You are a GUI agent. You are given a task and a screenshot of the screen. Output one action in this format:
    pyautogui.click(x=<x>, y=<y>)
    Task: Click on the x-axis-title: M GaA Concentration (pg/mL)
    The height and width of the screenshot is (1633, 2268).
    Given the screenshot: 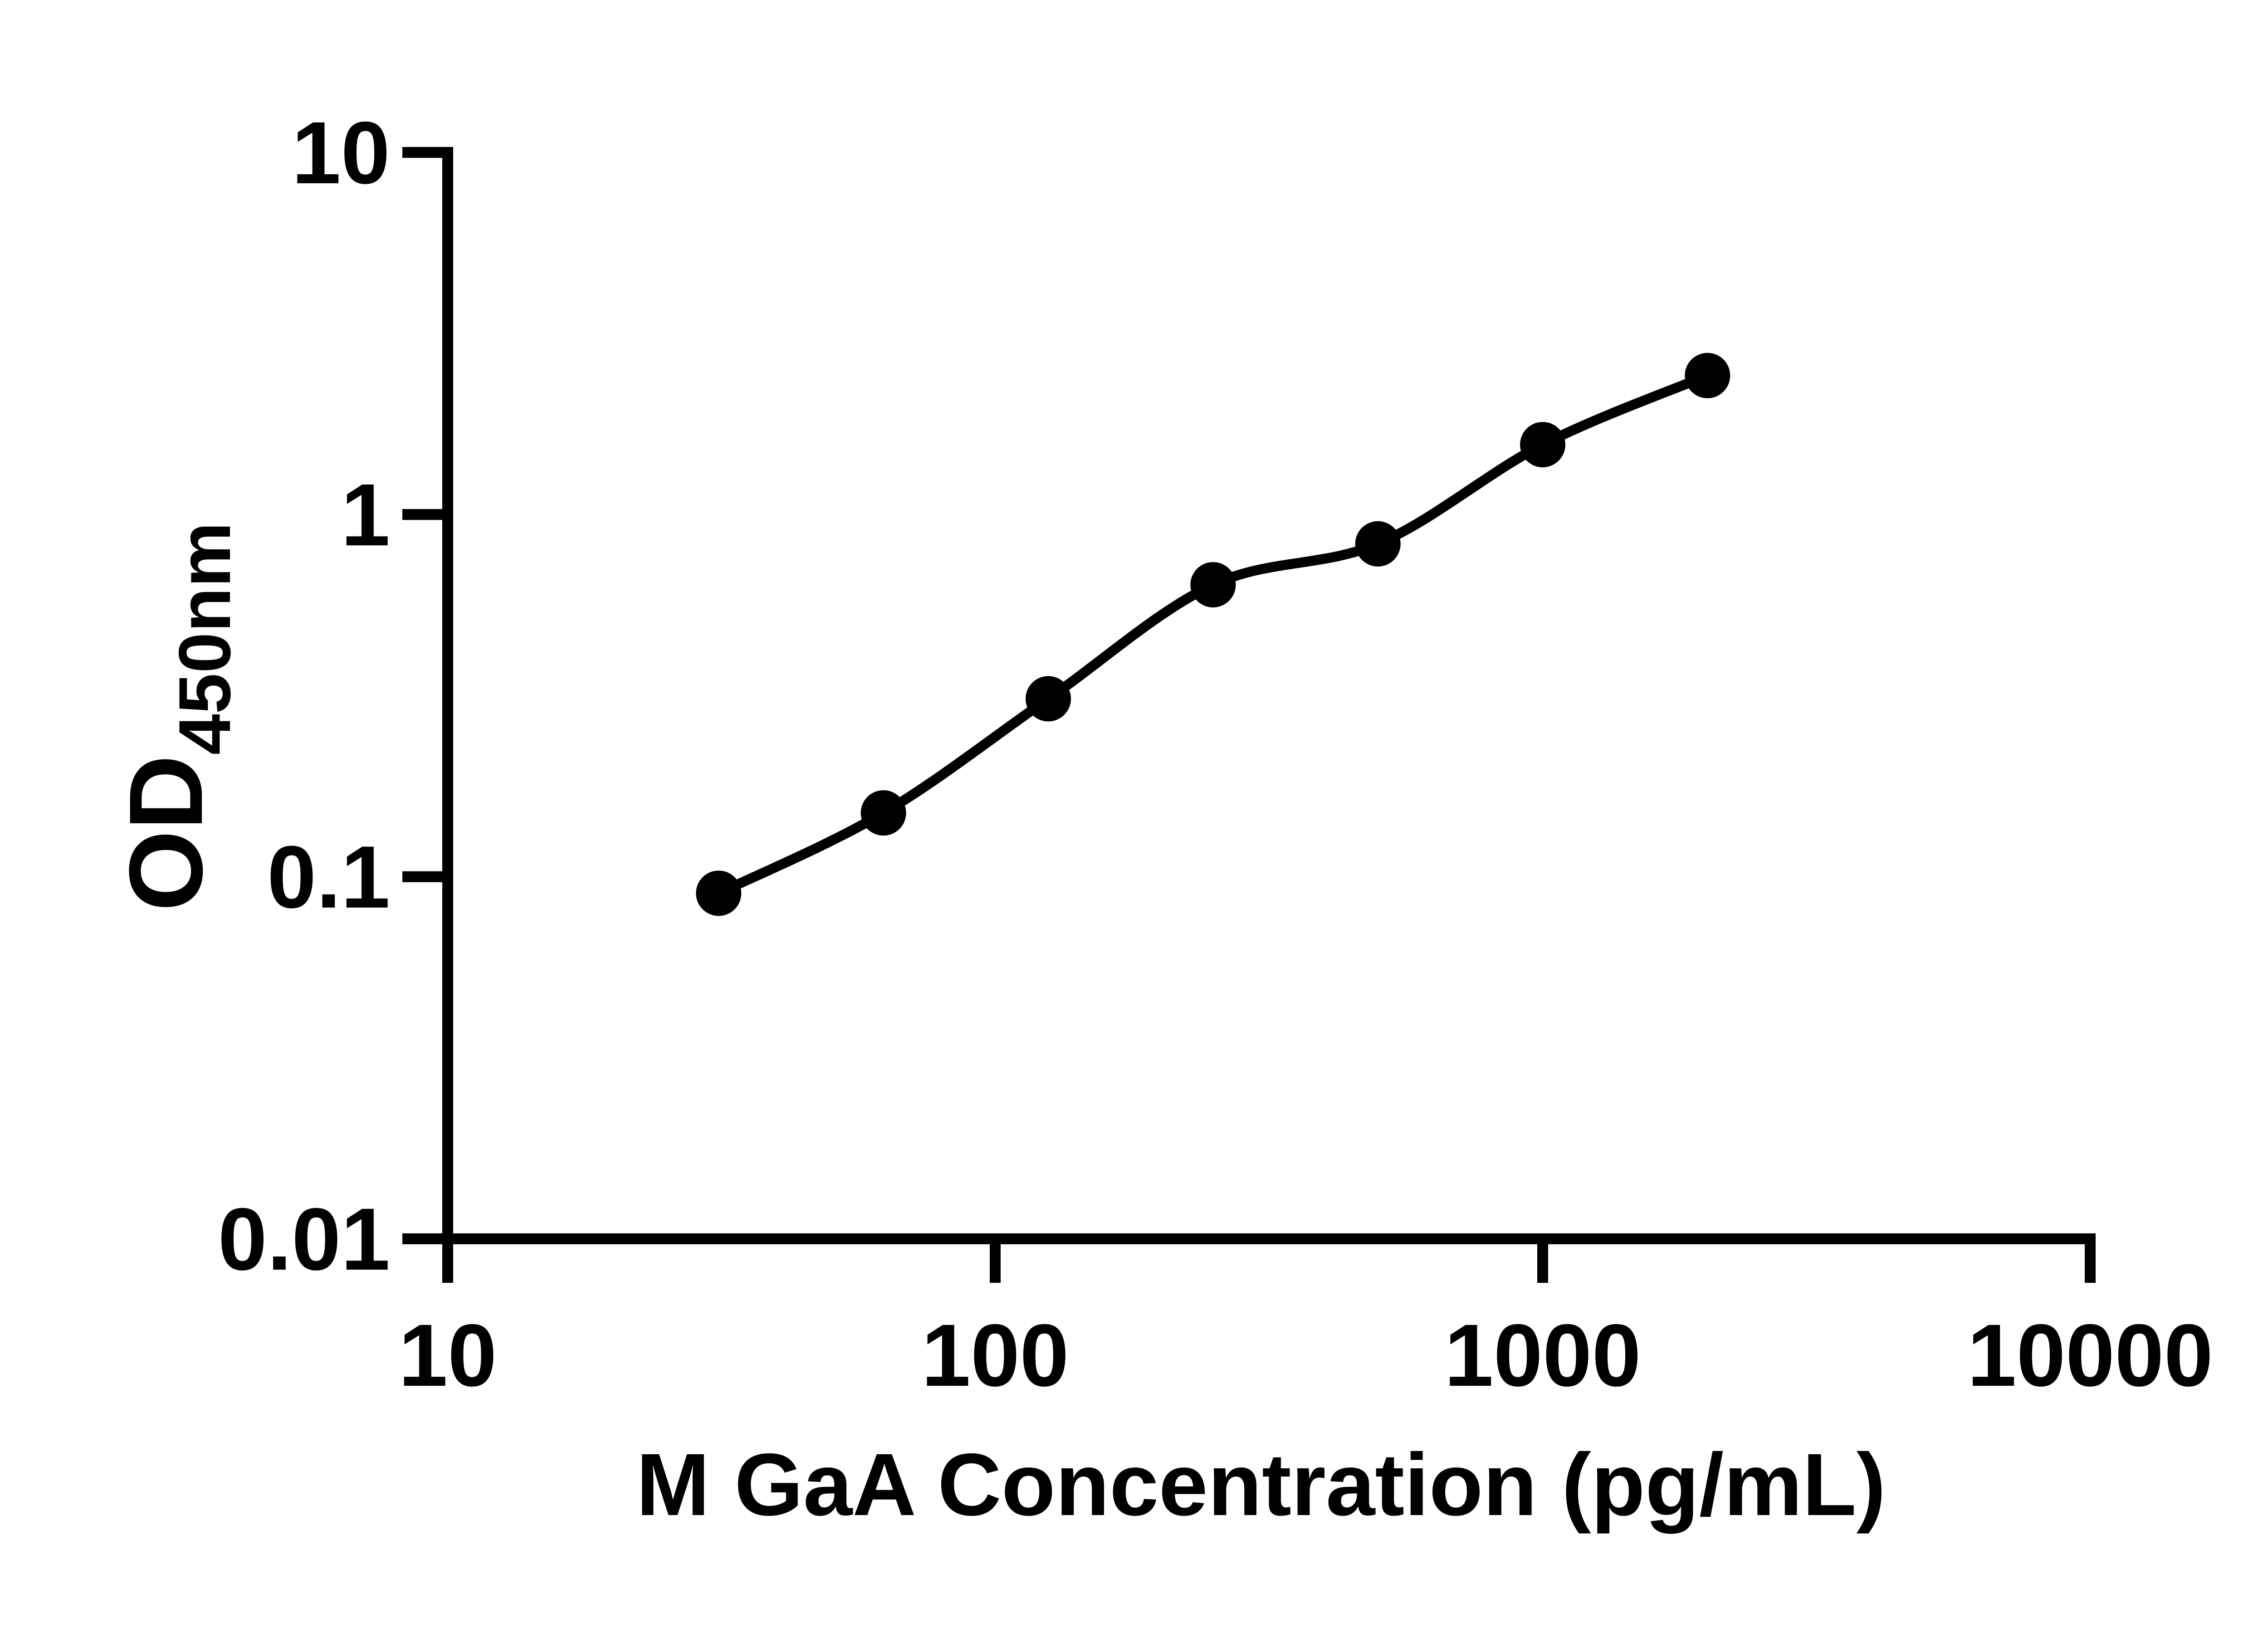 What is the action you would take?
    pyautogui.click(x=1261, y=1484)
    